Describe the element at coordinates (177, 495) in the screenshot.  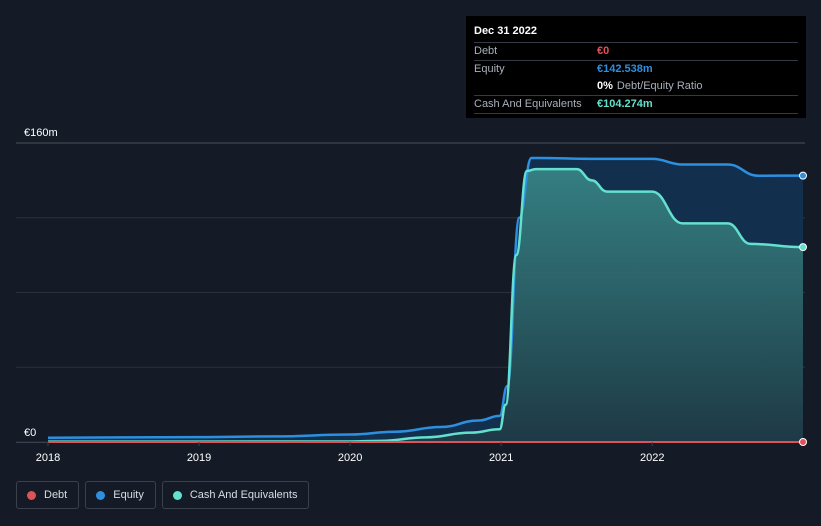
I see `cash-dot-icon` at that location.